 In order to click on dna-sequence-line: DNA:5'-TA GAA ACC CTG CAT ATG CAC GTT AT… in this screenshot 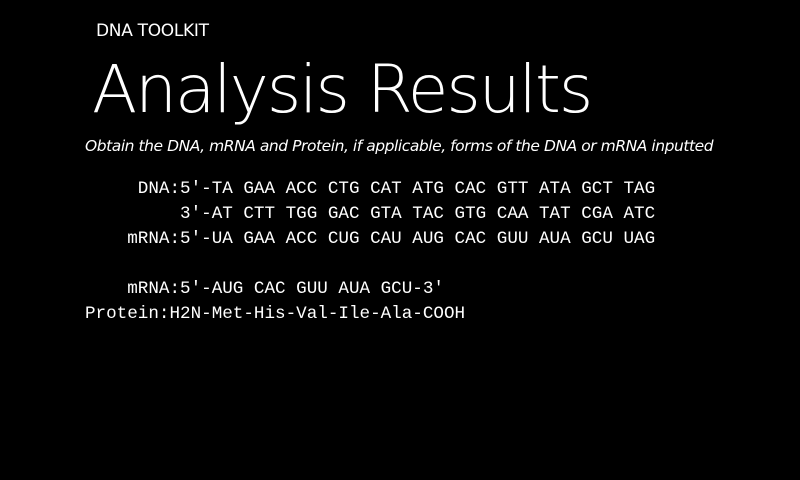, I will do `click(370, 189)`.